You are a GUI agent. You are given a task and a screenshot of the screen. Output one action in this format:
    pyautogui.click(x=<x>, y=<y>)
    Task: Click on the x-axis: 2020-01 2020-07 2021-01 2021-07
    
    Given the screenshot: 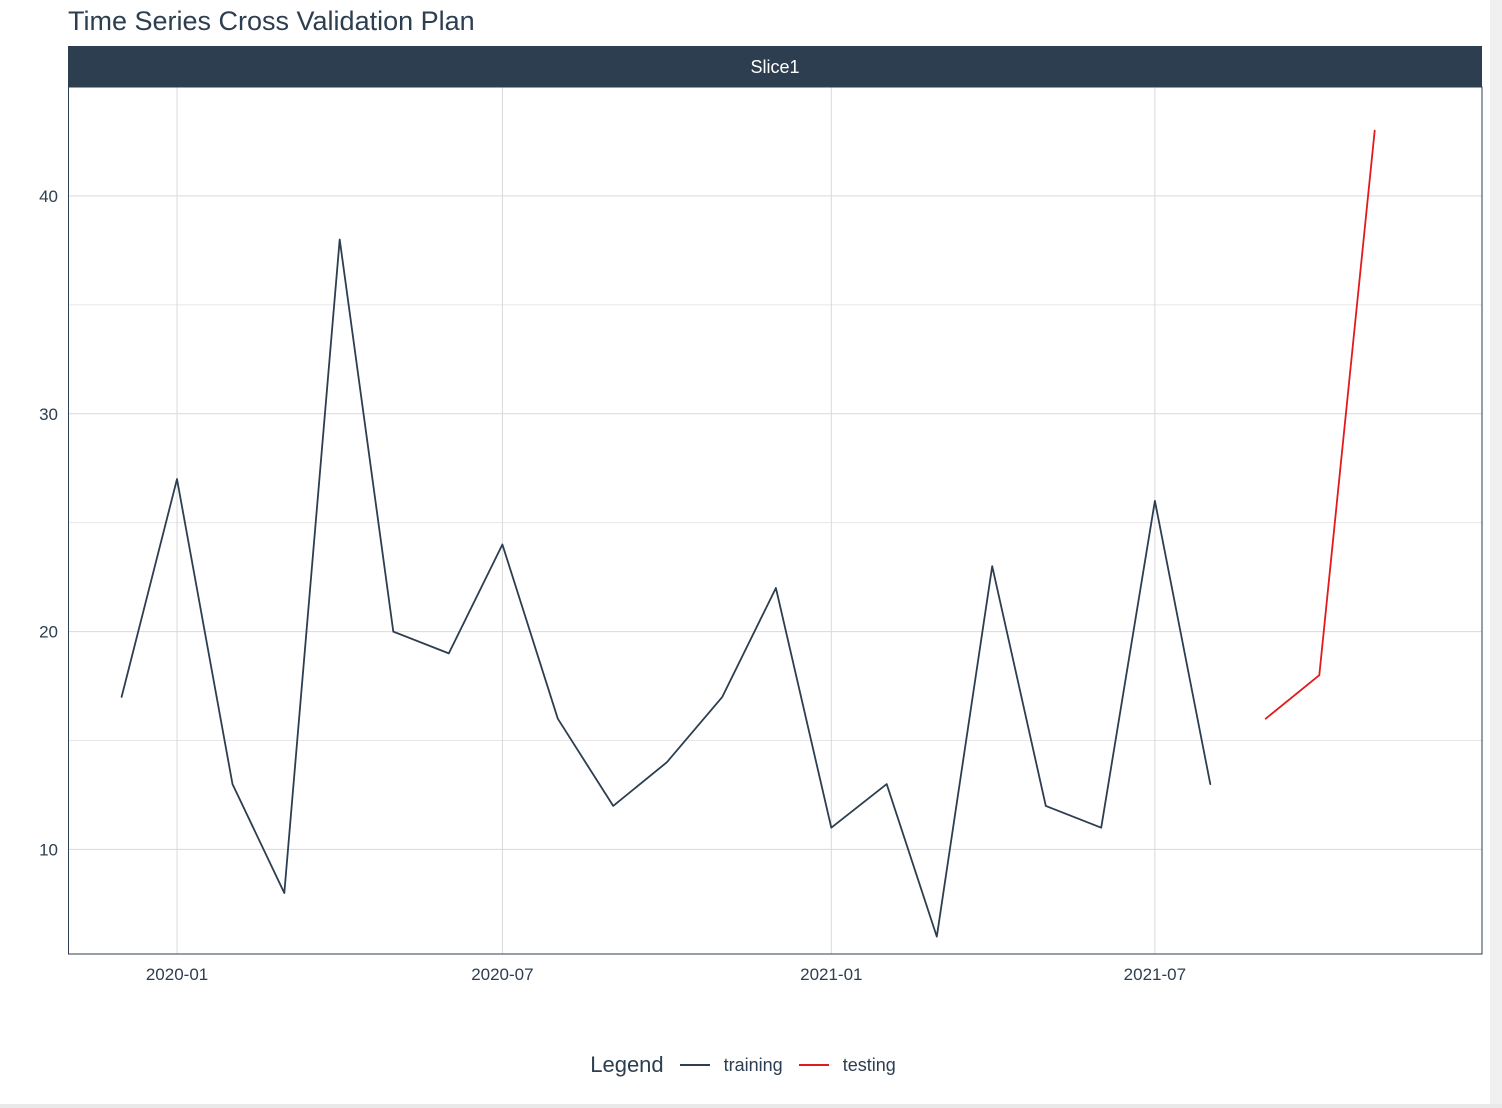 What is the action you would take?
    pyautogui.click(x=666, y=974)
    